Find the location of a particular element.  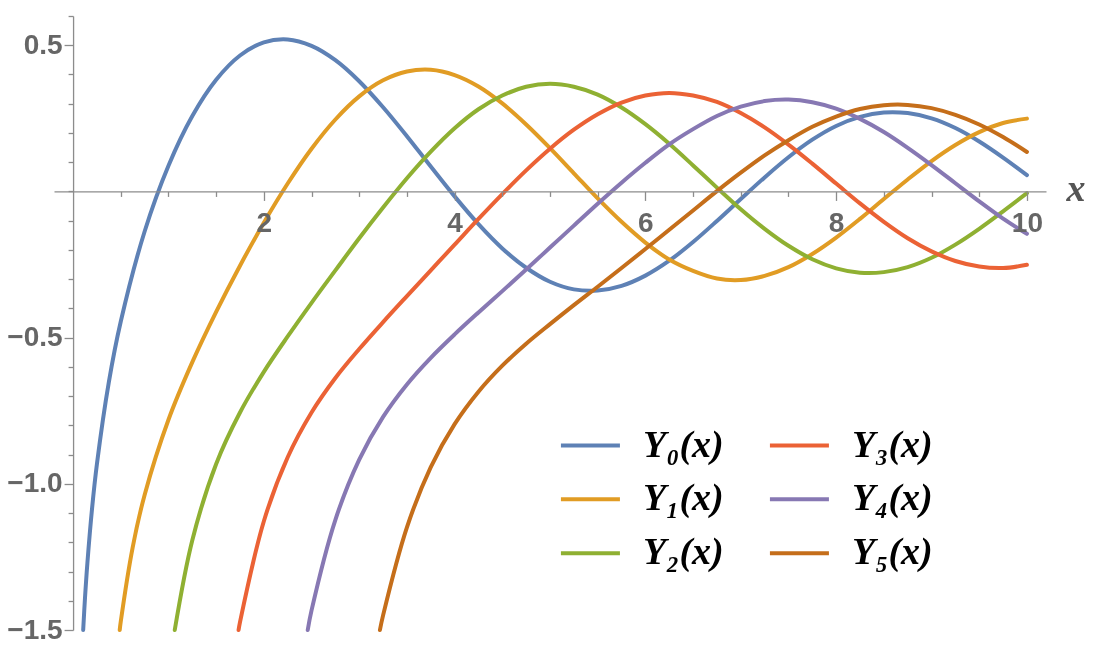

x-tick-label: 8 is located at coordinates (836, 222).